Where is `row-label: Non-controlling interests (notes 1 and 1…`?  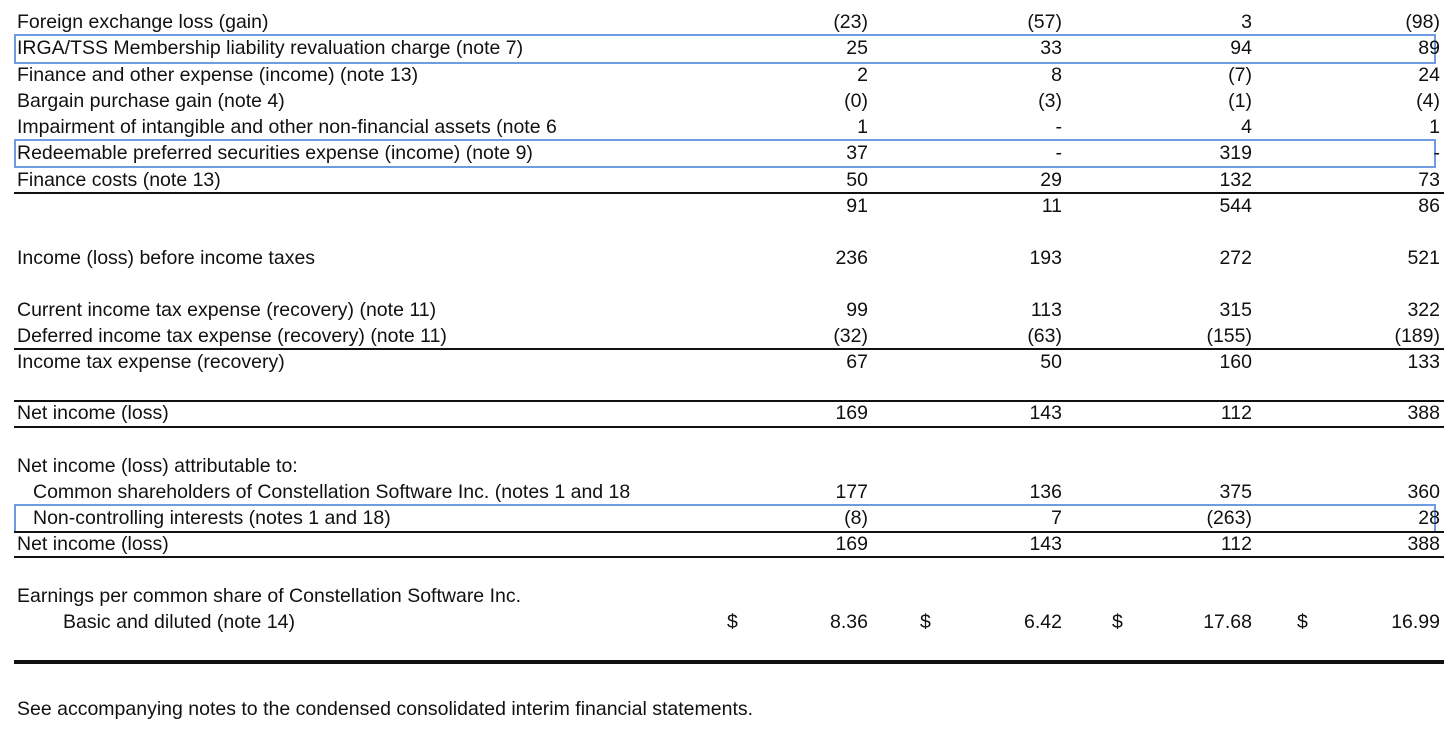 row-label: Non-controlling interests (notes 1 and 1… is located at coordinates (212, 518).